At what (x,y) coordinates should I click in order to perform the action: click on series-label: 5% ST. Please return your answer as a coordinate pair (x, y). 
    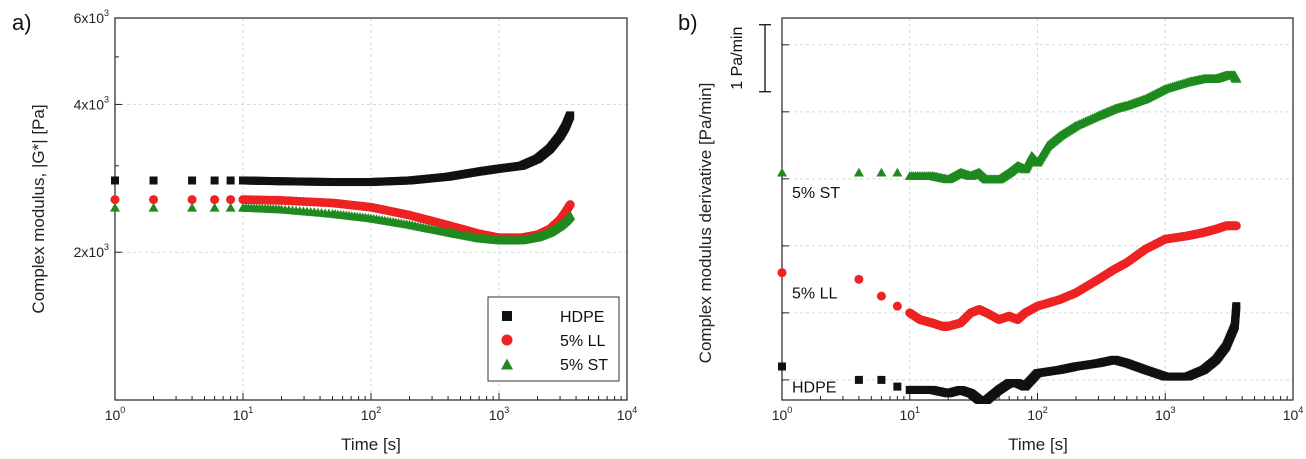
    Looking at the image, I should click on (816, 193).